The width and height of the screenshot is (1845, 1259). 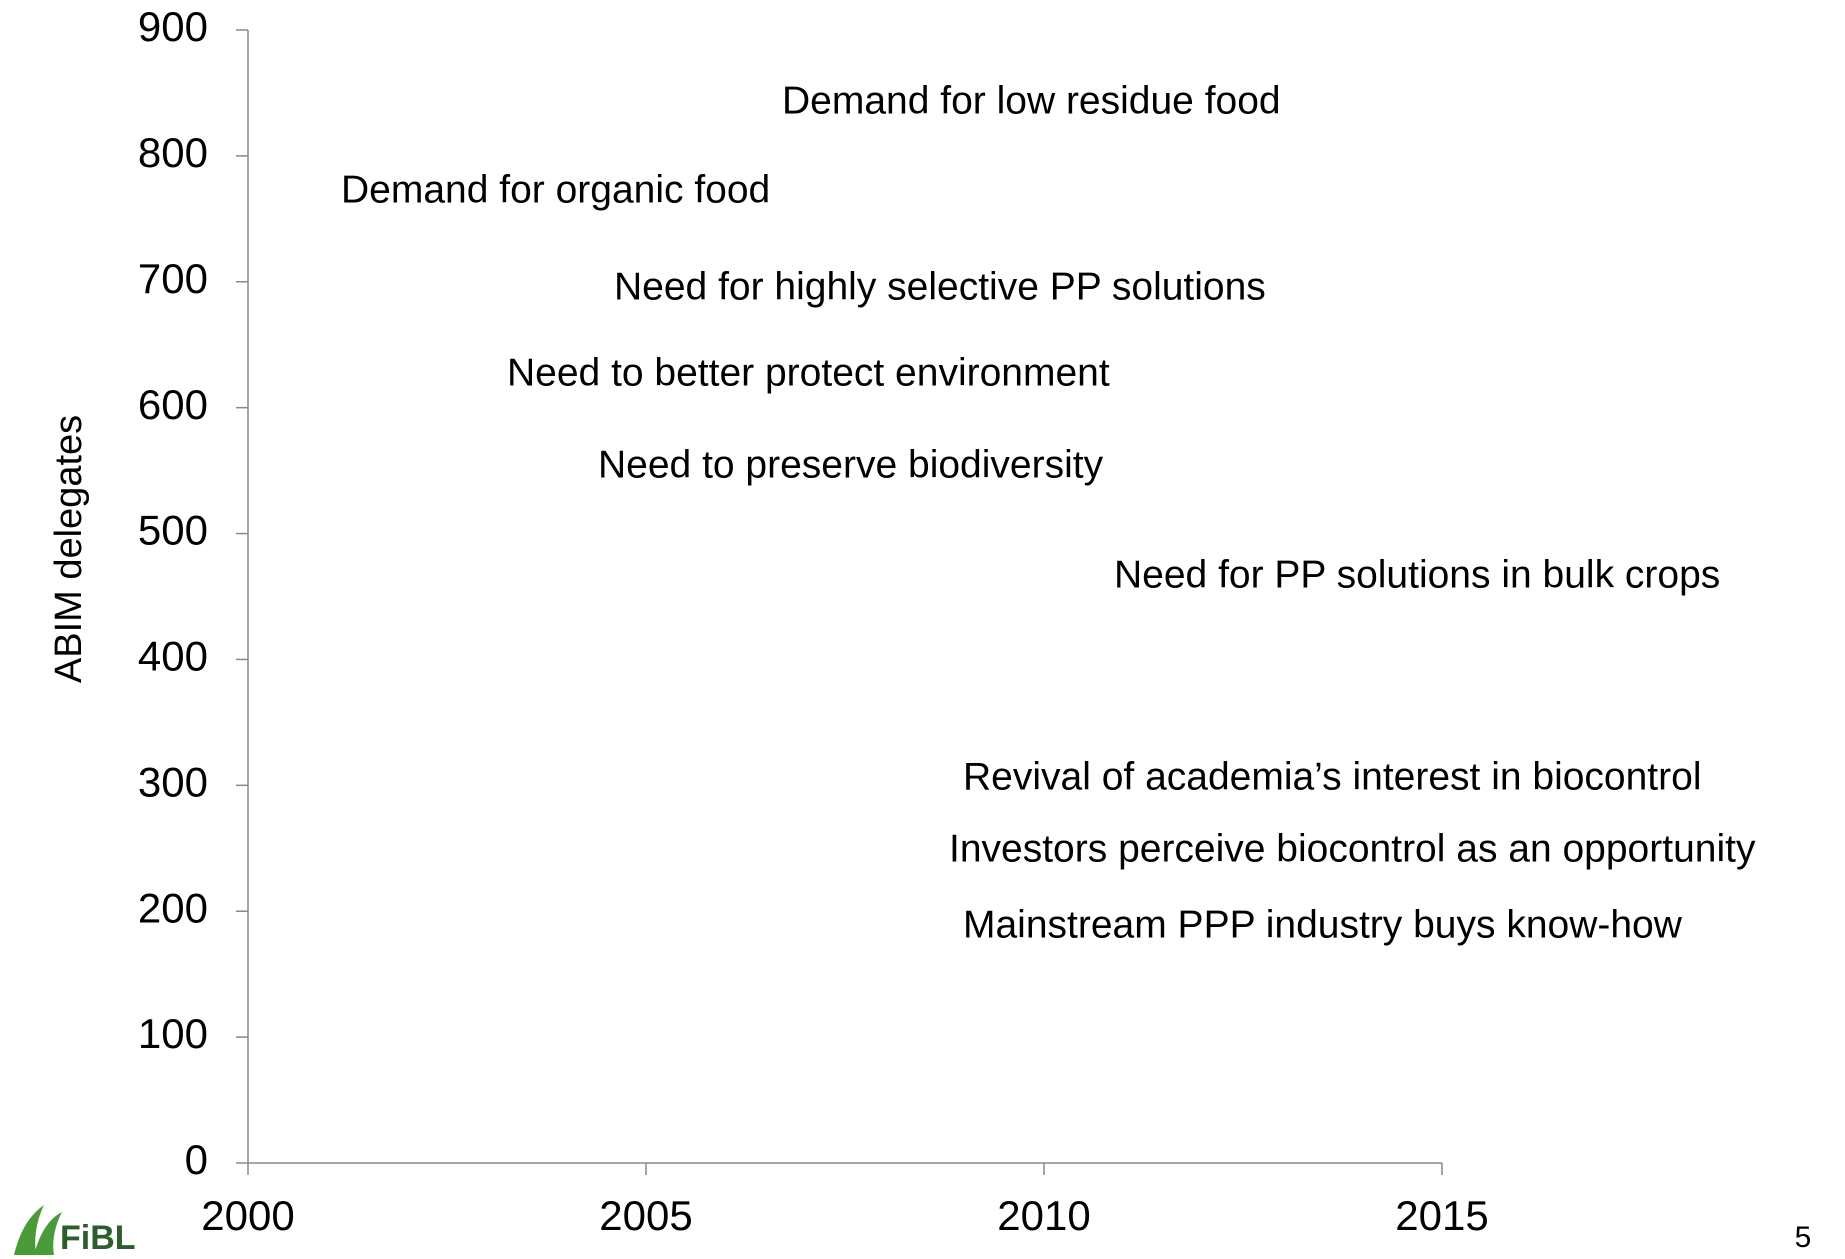 I want to click on y-tick-label: 200, so click(x=173, y=907).